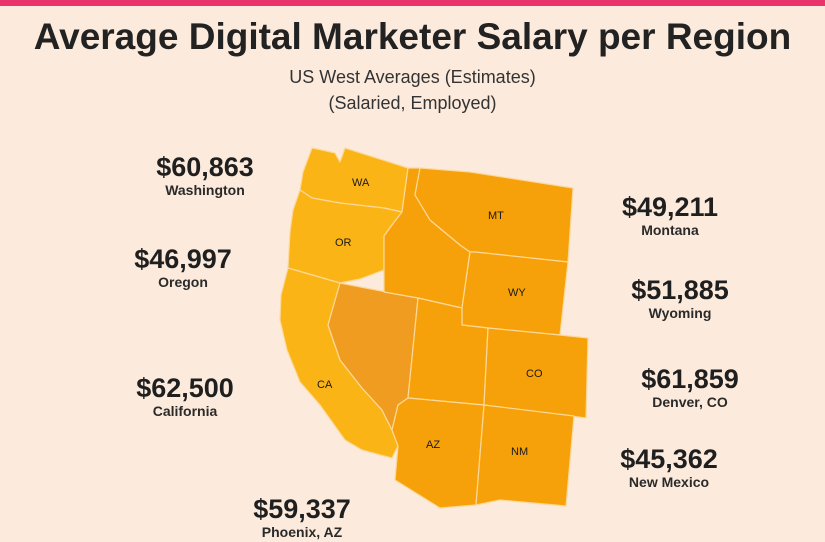  I want to click on state-label-WA: WA, so click(361, 183).